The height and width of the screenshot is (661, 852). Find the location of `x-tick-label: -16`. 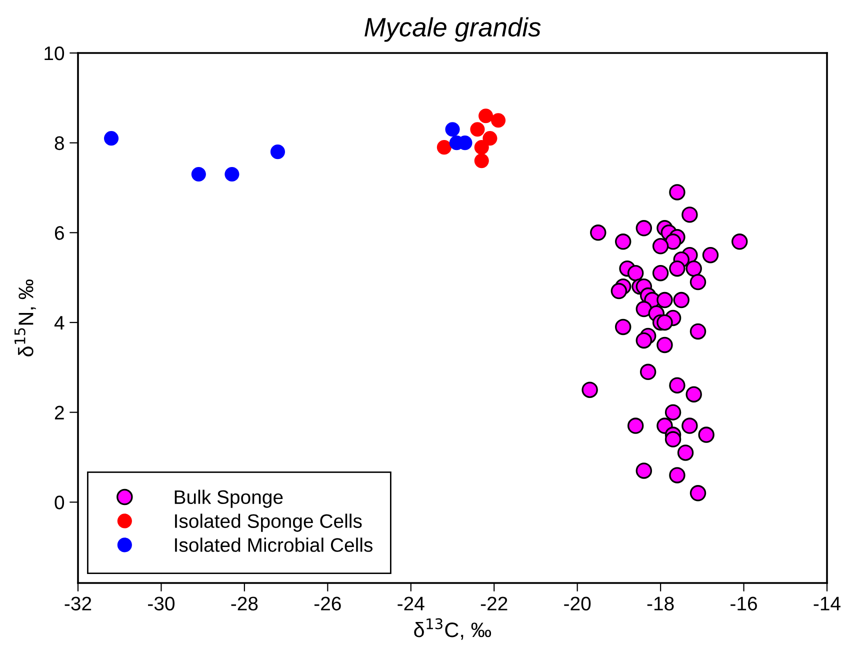

x-tick-label: -16 is located at coordinates (743, 603).